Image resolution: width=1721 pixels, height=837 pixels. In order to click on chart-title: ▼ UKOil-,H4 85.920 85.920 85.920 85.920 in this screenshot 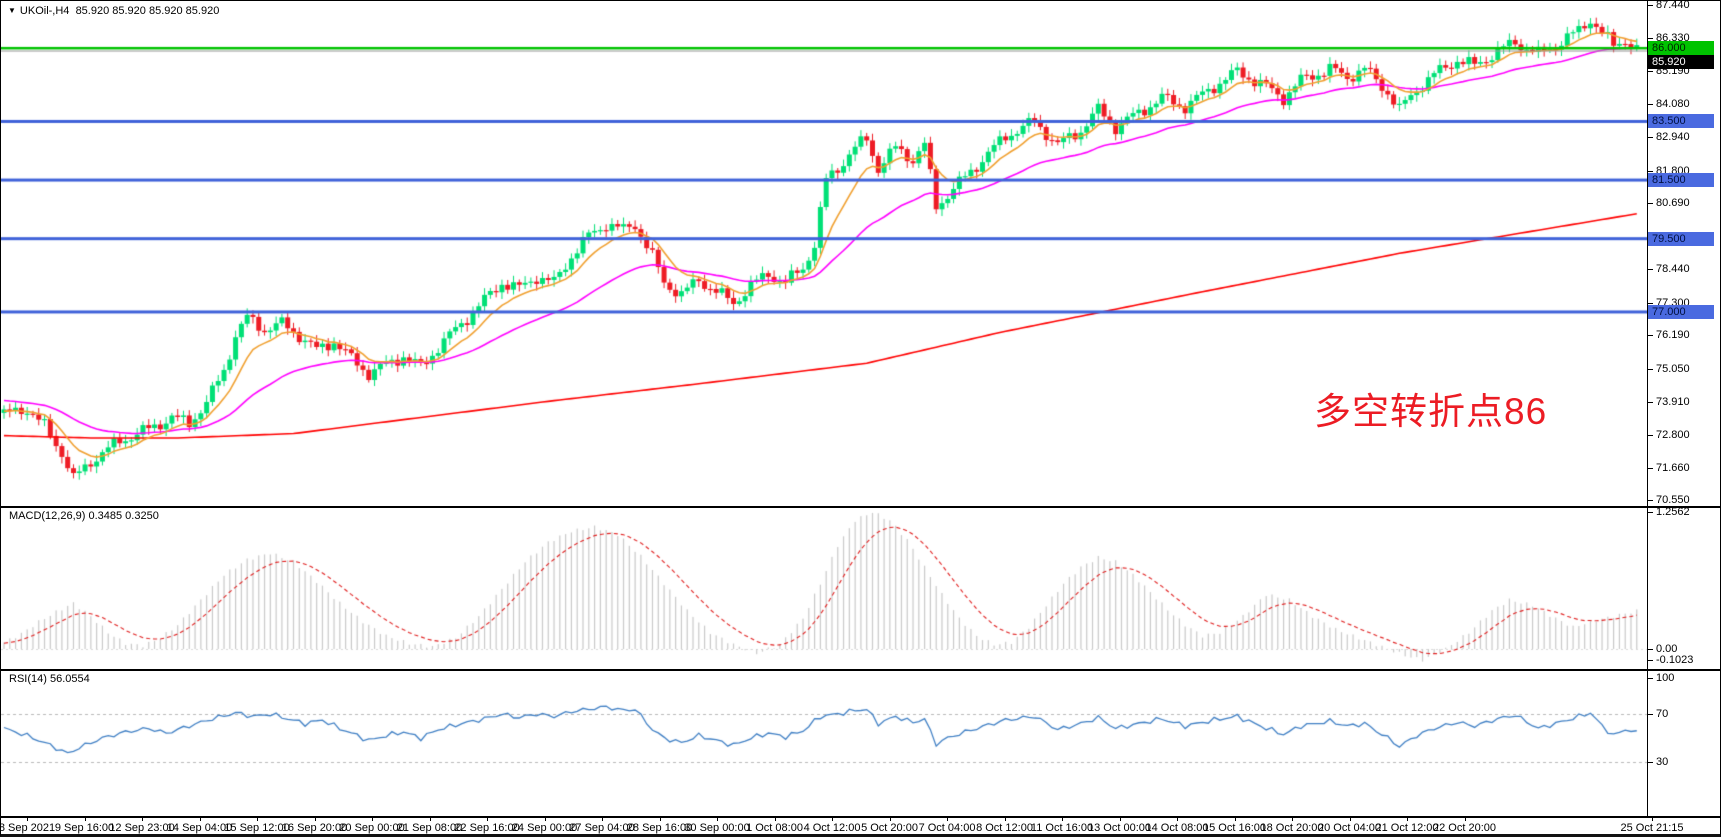, I will do `click(113, 11)`.